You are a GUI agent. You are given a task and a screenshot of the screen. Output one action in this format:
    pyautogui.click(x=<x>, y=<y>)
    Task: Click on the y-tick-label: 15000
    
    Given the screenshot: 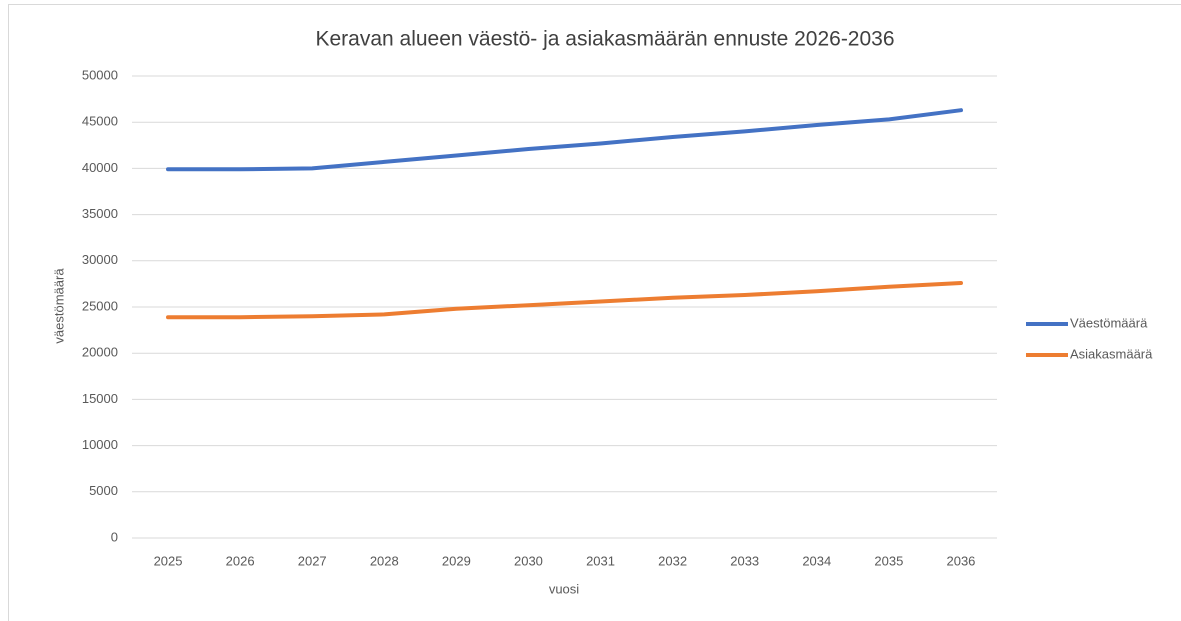 What is the action you would take?
    pyautogui.click(x=100, y=398)
    